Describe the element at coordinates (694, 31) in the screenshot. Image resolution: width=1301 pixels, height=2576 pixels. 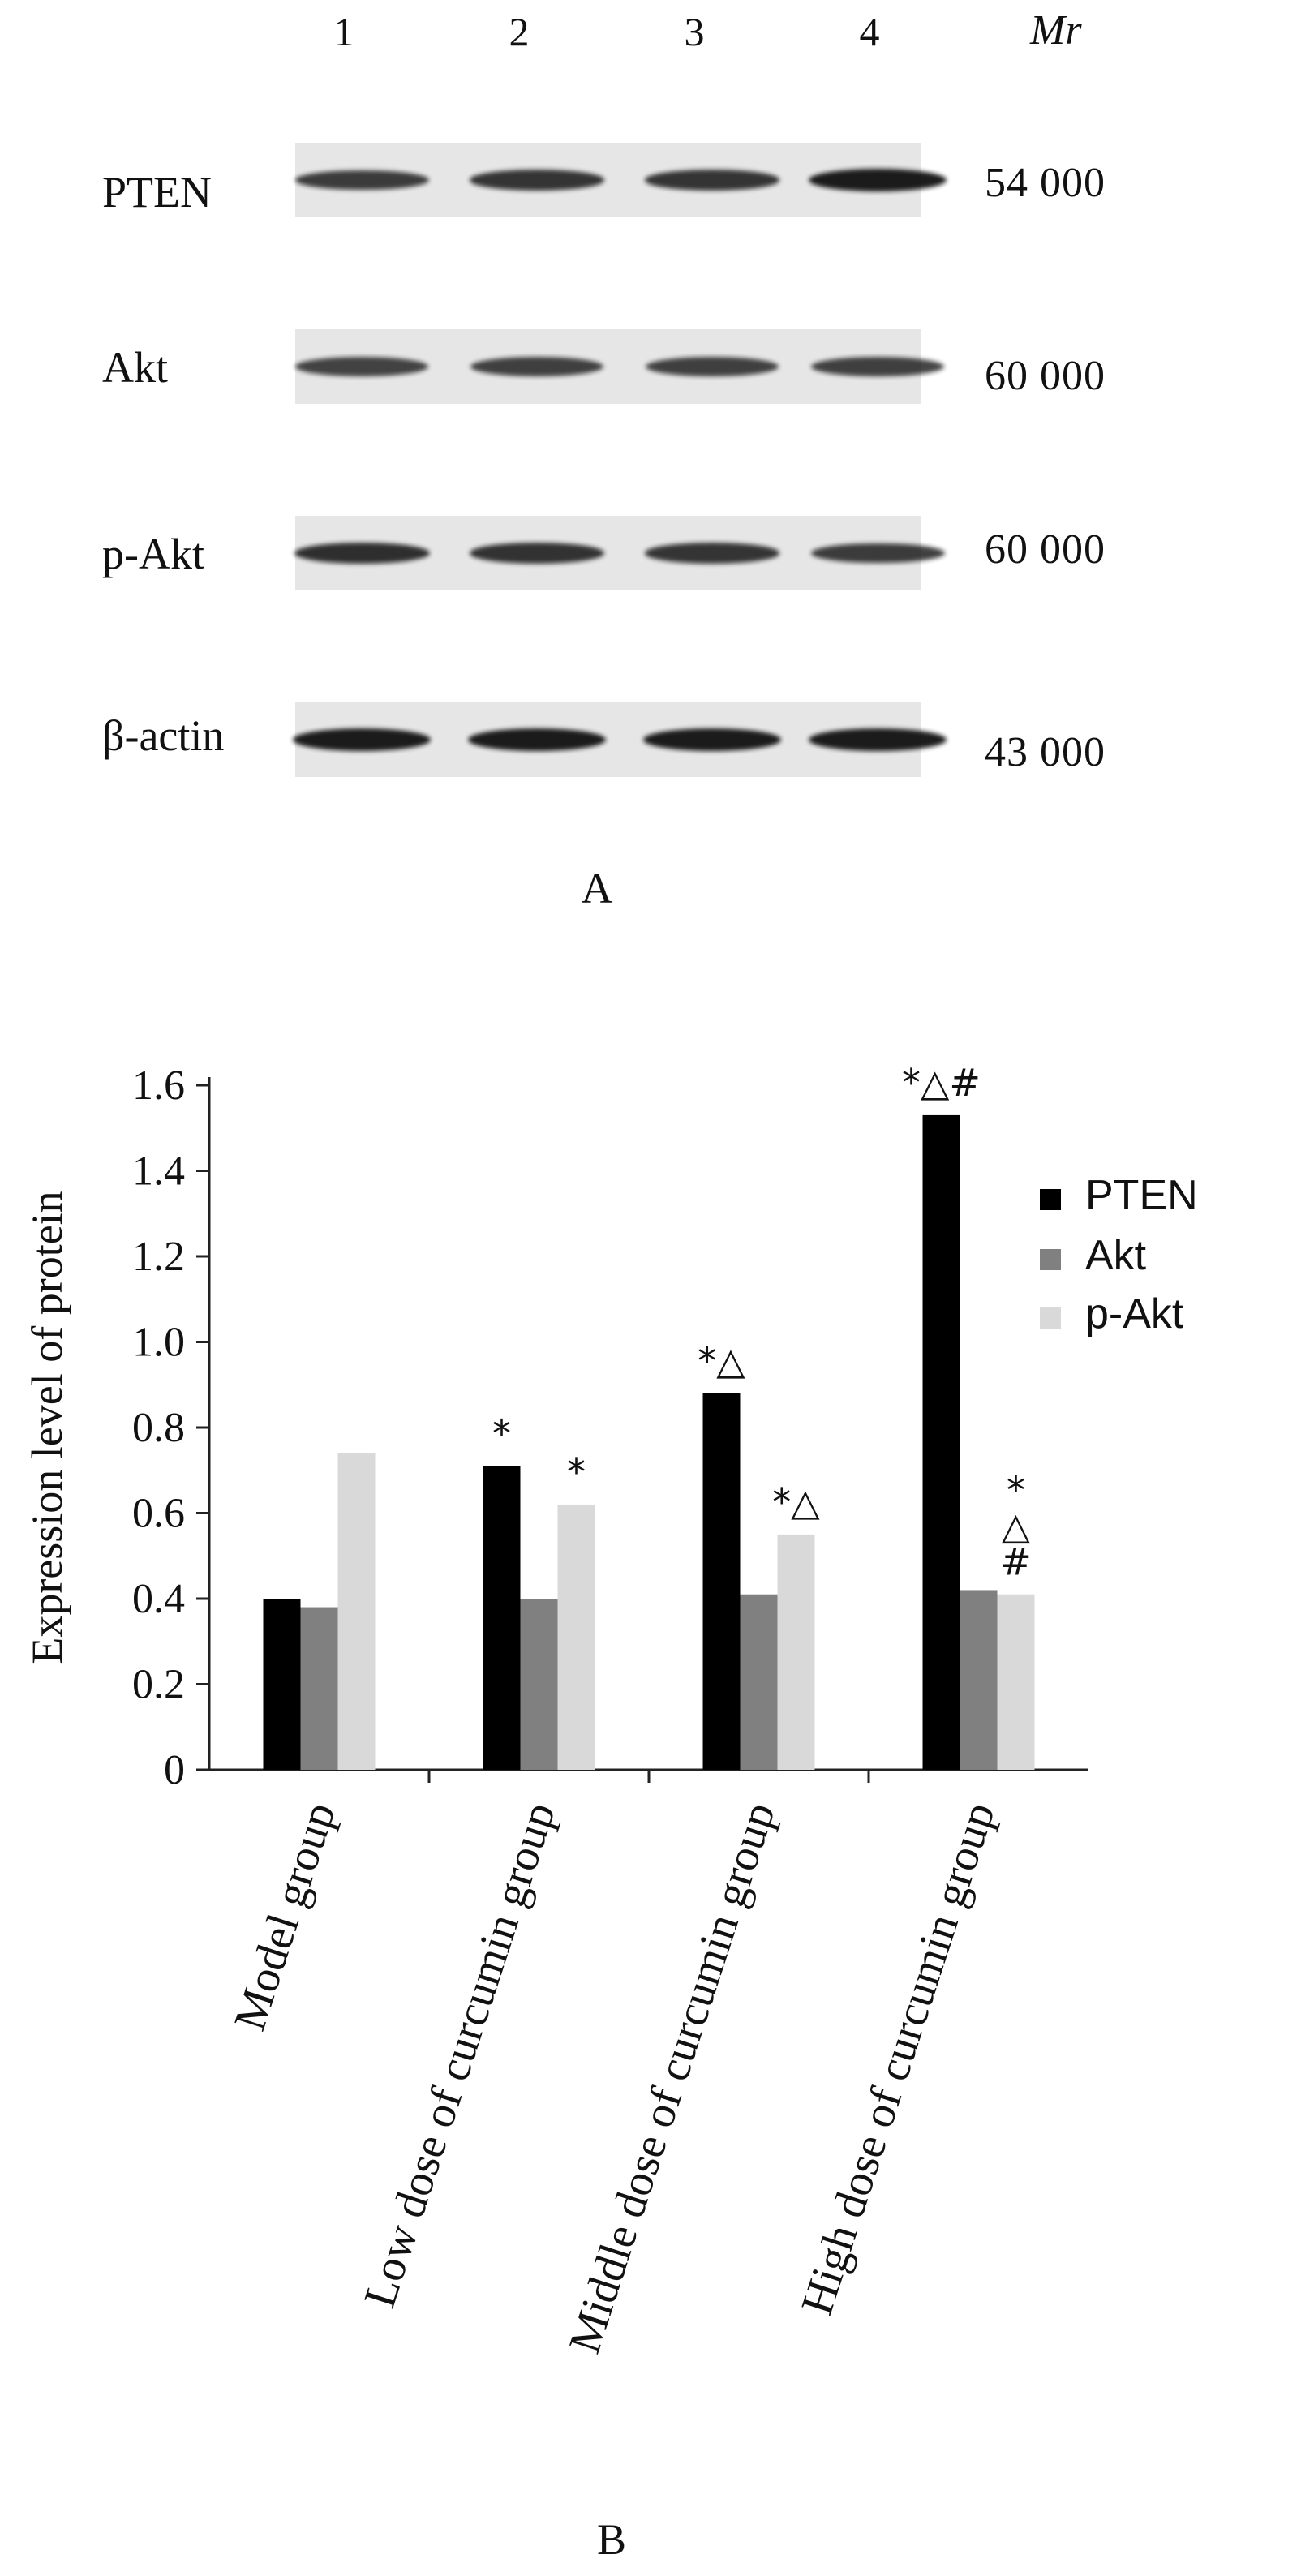
I see `lane-number-3: 3` at that location.